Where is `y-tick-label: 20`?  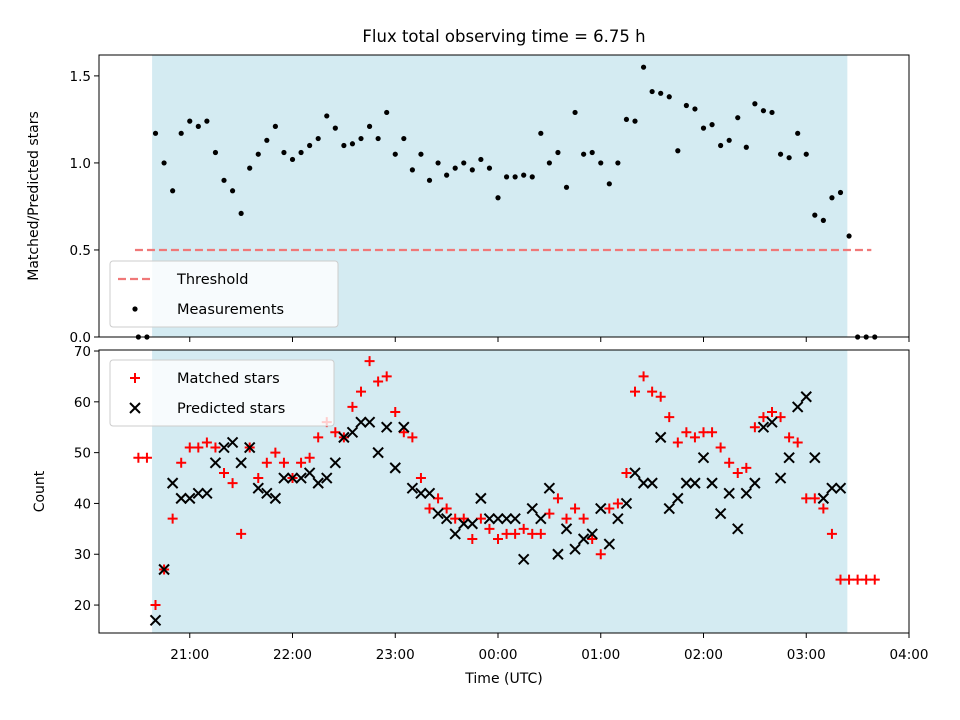
y-tick-label: 20 is located at coordinates (82, 606).